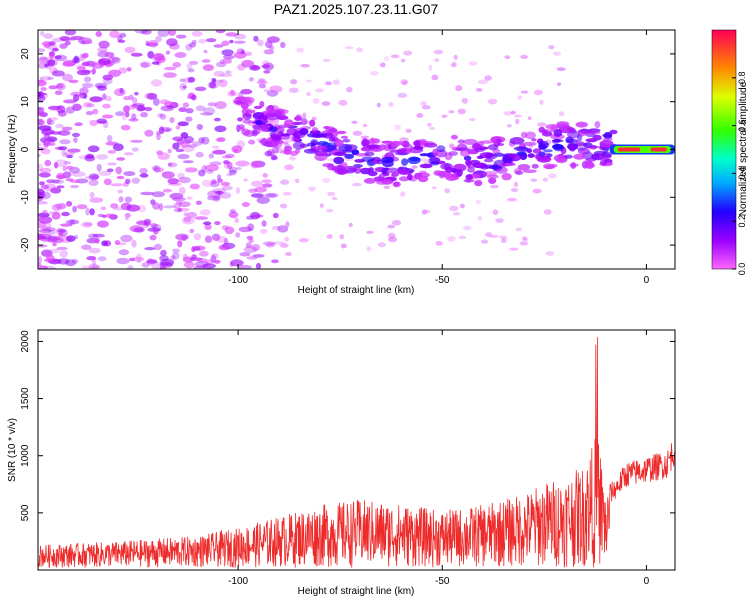 Image resolution: width=750 pixels, height=600 pixels. What do you see at coordinates (742, 269) in the screenshot?
I see `colorbar-tick-label: 0.0` at bounding box center [742, 269].